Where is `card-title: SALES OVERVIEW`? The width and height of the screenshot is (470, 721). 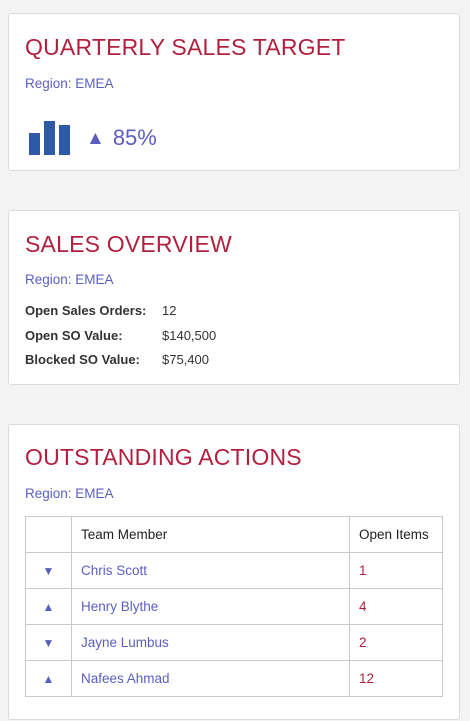 card-title: SALES OVERVIEW is located at coordinates (128, 244).